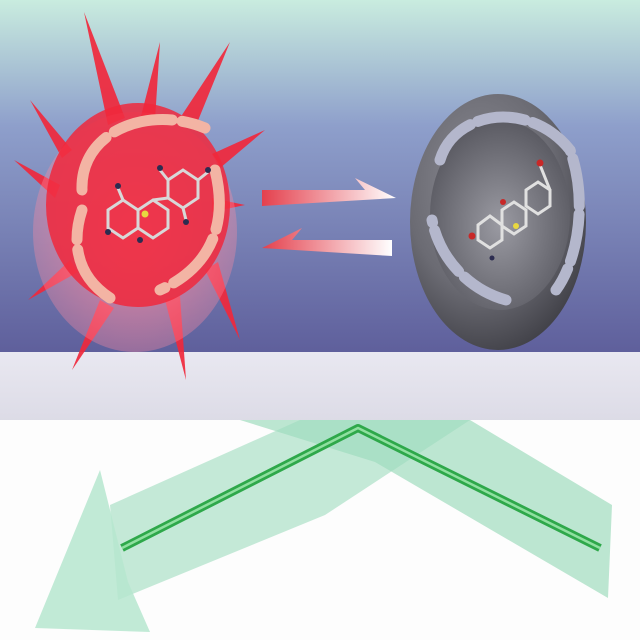 Image resolution: width=640 pixels, height=640 pixels. What do you see at coordinates (514, 207) in the screenshot?
I see `quenched-molecule-structure-icon` at bounding box center [514, 207].